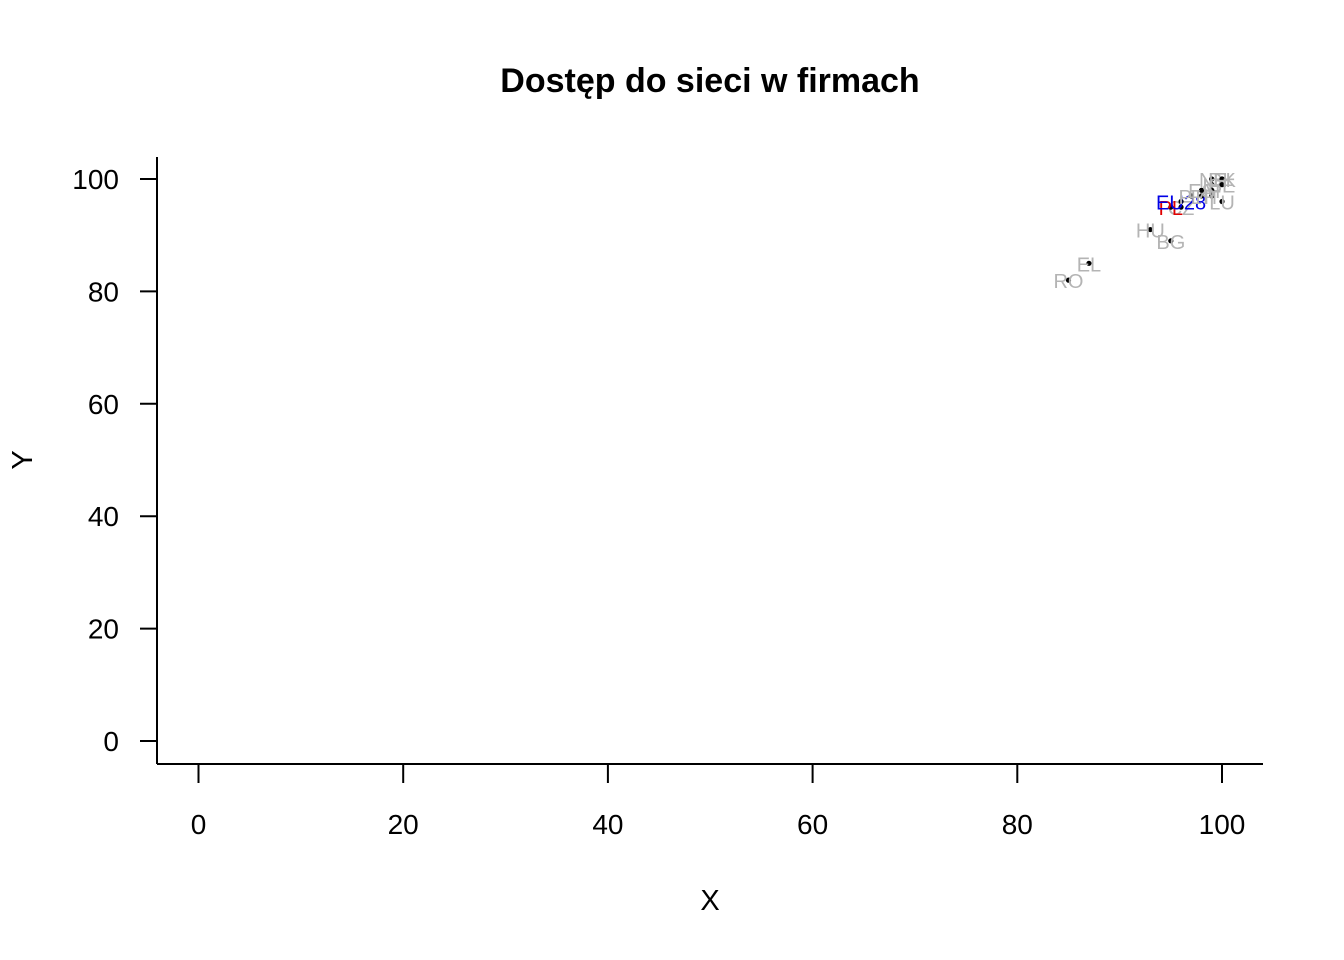 The width and height of the screenshot is (1344, 960). Describe the element at coordinates (199, 824) in the screenshot. I see `x-tick-label: 0` at that location.